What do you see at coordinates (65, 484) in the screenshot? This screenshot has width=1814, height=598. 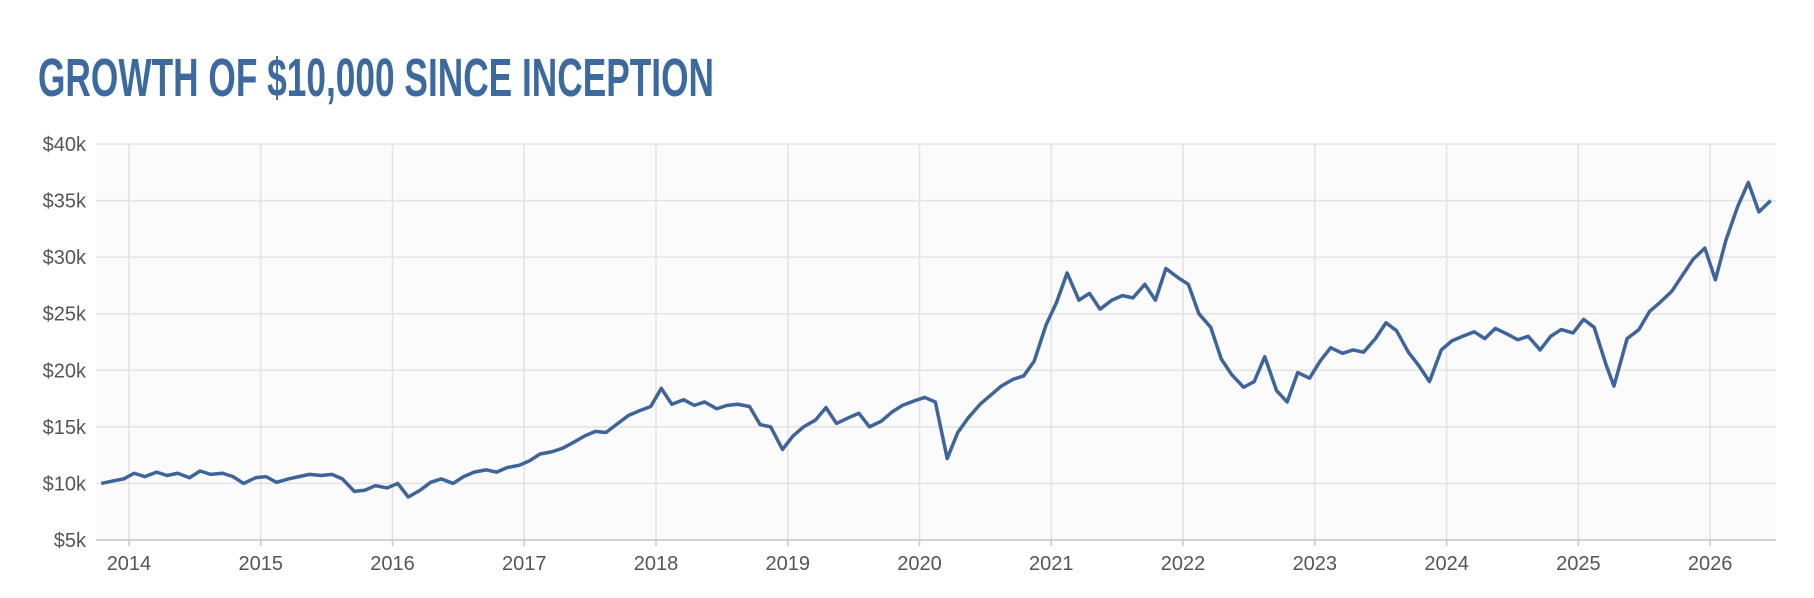 I see `y-tick-label: $10k` at bounding box center [65, 484].